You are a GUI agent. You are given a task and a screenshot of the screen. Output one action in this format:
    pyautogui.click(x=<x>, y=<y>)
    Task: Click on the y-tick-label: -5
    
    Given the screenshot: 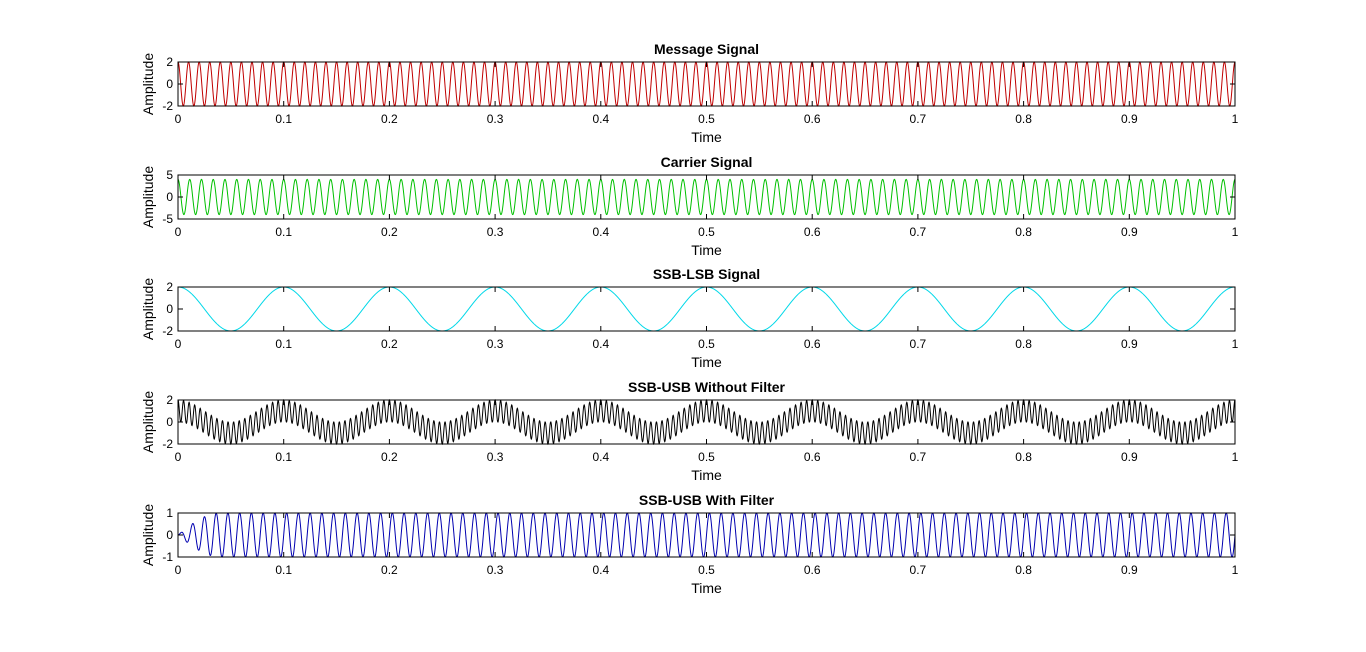 What is the action you would take?
    pyautogui.click(x=167, y=219)
    